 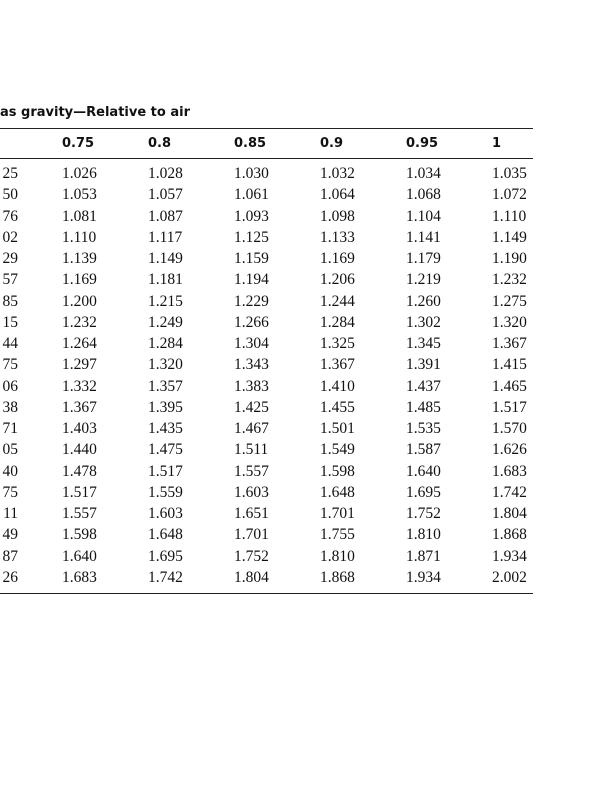 I want to click on partial-cell: 26, so click(x=10, y=577).